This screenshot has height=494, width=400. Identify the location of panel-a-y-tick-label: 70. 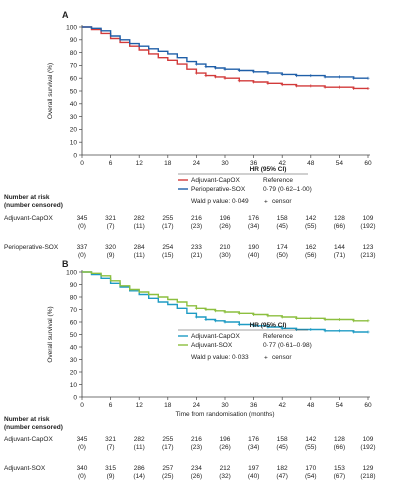
(74, 66).